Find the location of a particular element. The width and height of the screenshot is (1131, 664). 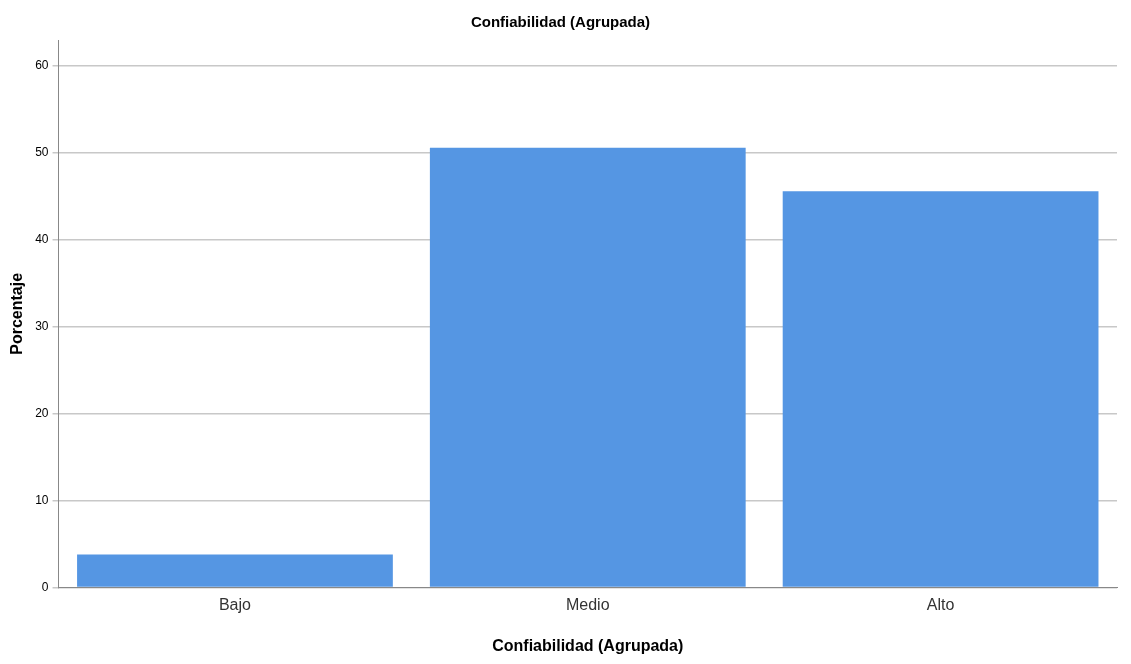

x-tick-label: Alto is located at coordinates (940, 604).